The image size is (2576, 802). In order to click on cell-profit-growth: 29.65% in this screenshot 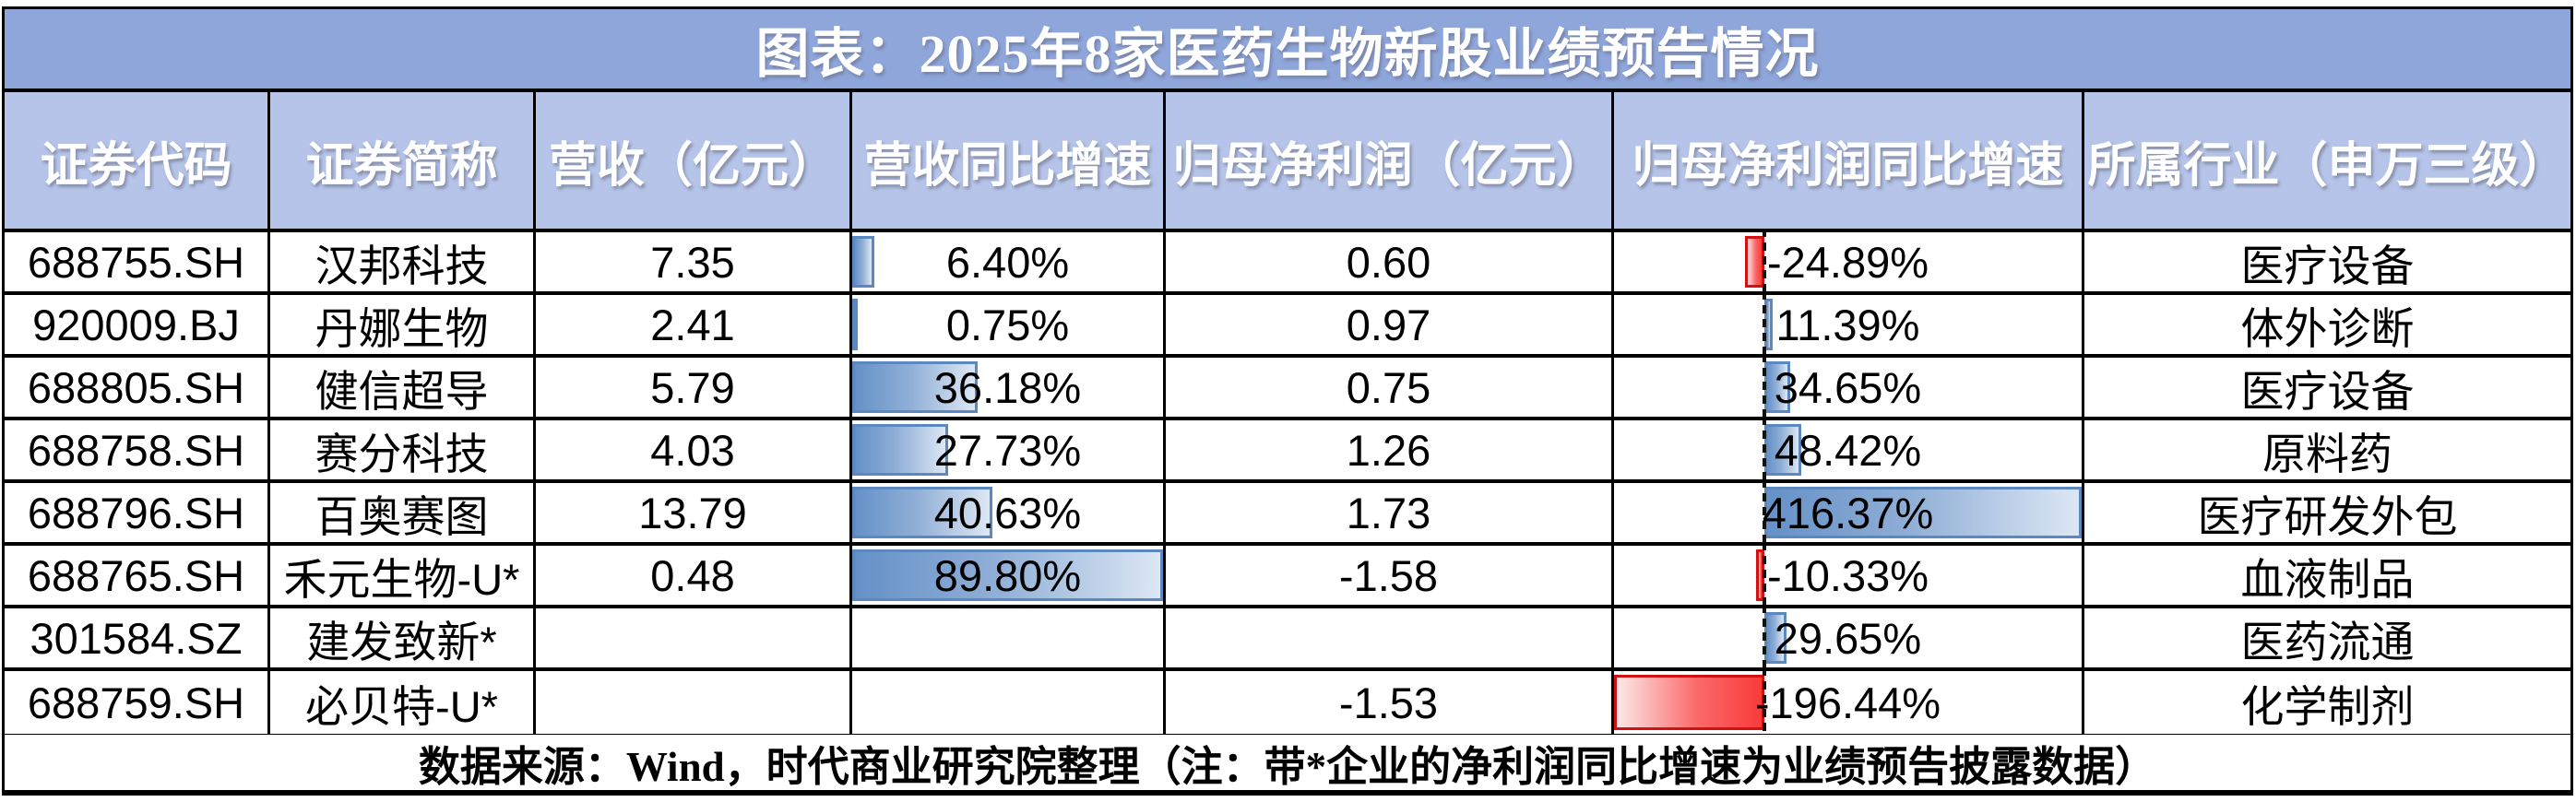, I will do `click(1849, 637)`.